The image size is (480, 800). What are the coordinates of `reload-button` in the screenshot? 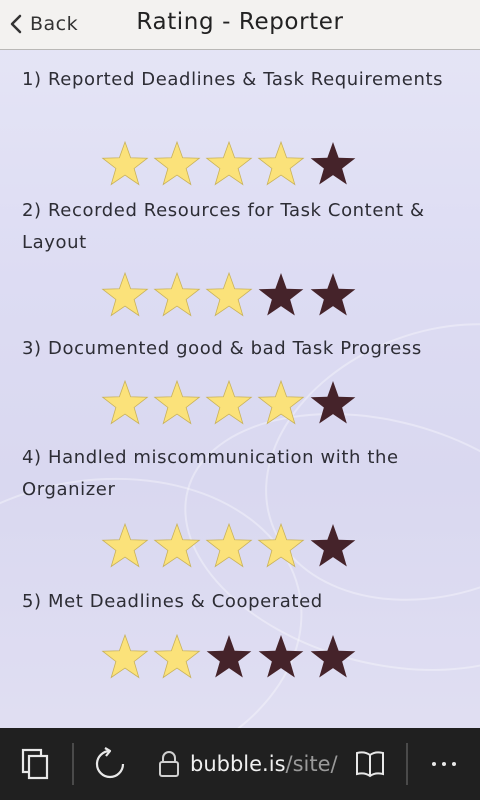 It's located at (110, 764).